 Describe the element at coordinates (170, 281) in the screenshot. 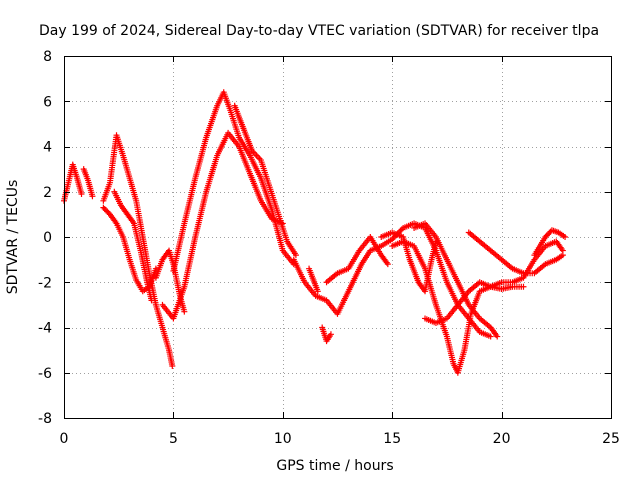

I see `series-arc-f` at that location.